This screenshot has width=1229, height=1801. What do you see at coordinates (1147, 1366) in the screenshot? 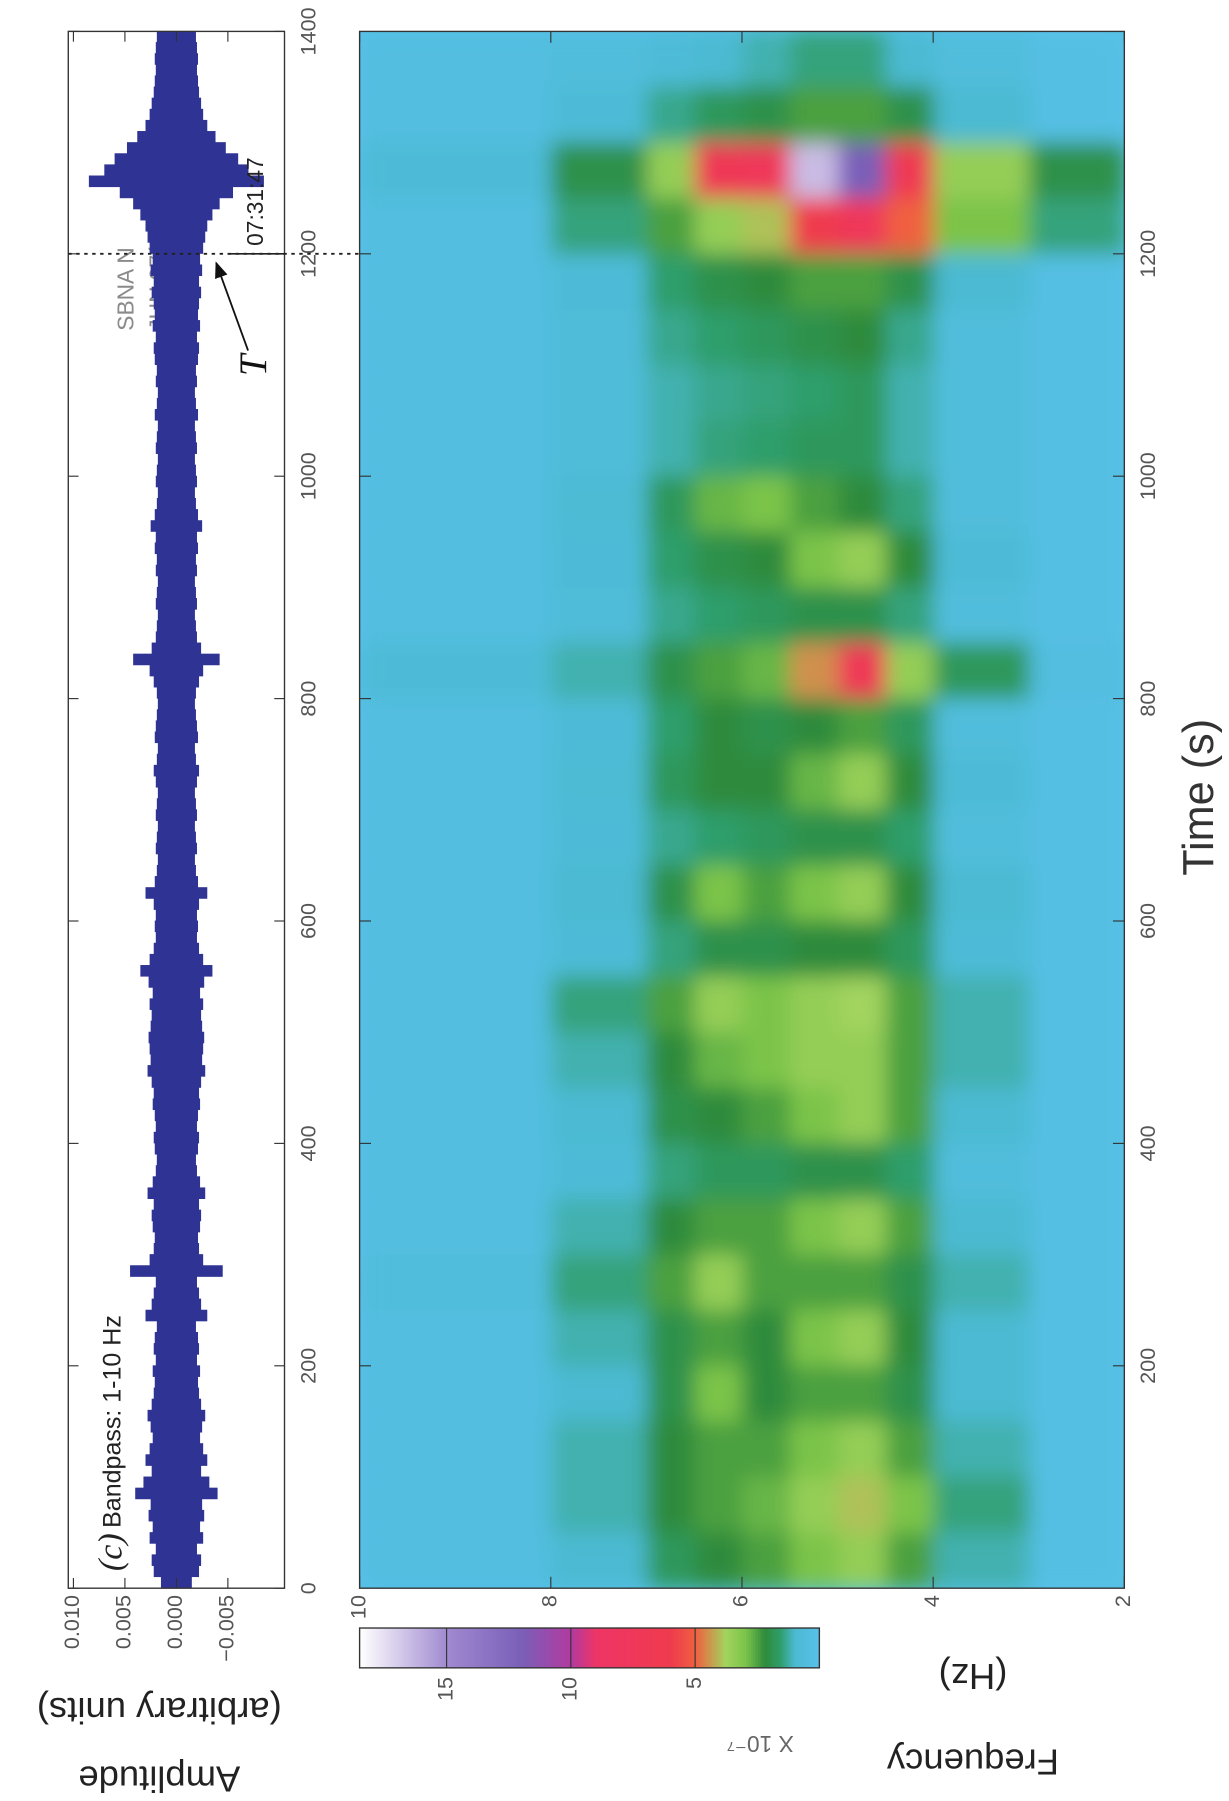
I see `x-tick-label: 200` at bounding box center [1147, 1366].